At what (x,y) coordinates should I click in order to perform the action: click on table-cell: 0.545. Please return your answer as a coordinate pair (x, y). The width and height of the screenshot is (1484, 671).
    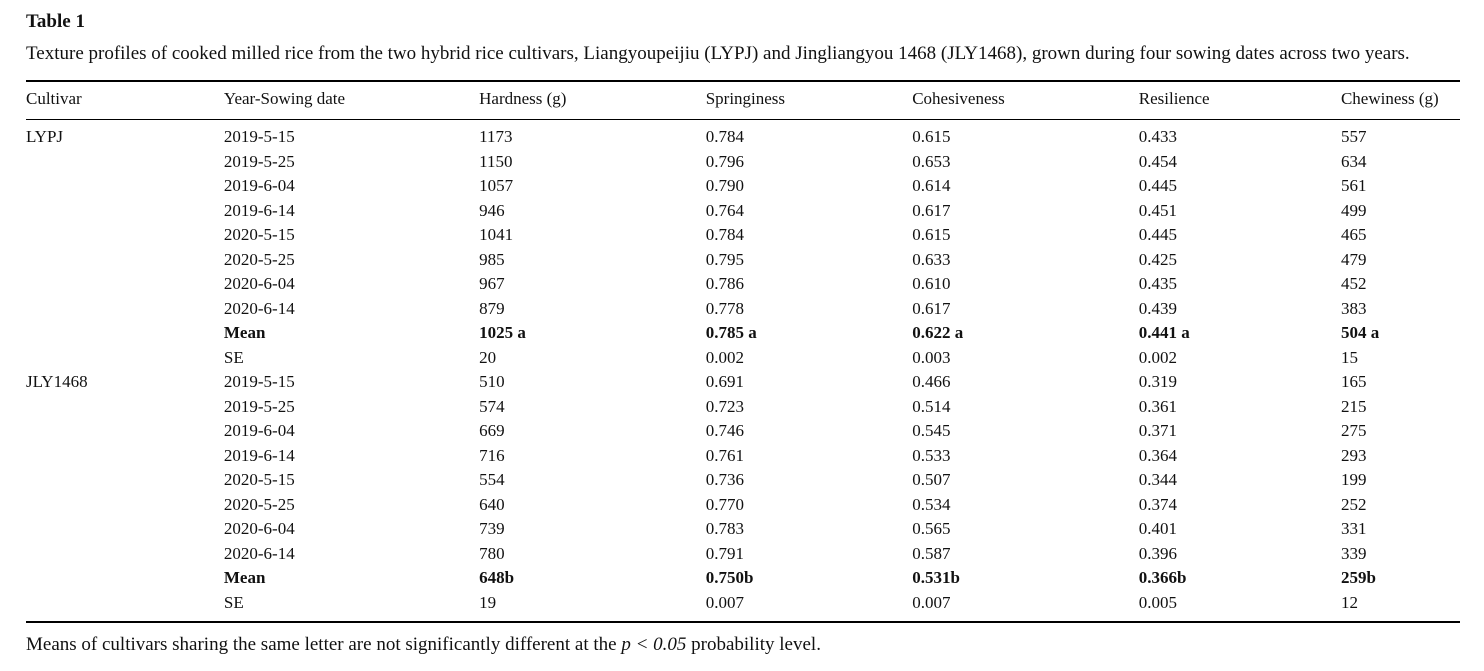
    Looking at the image, I should click on (931, 430).